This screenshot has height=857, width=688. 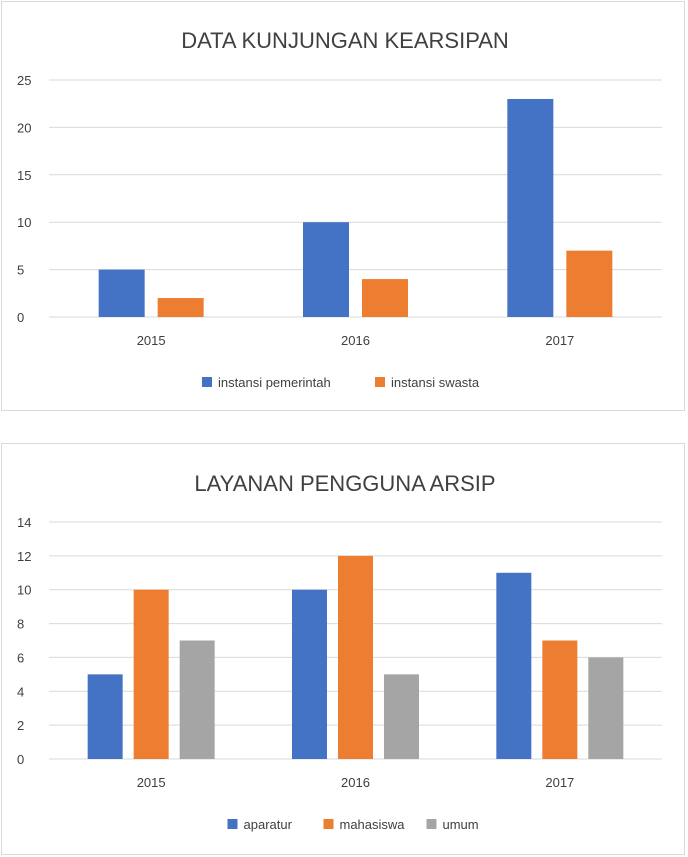 I want to click on bar-aparatur-2015, so click(x=105, y=716).